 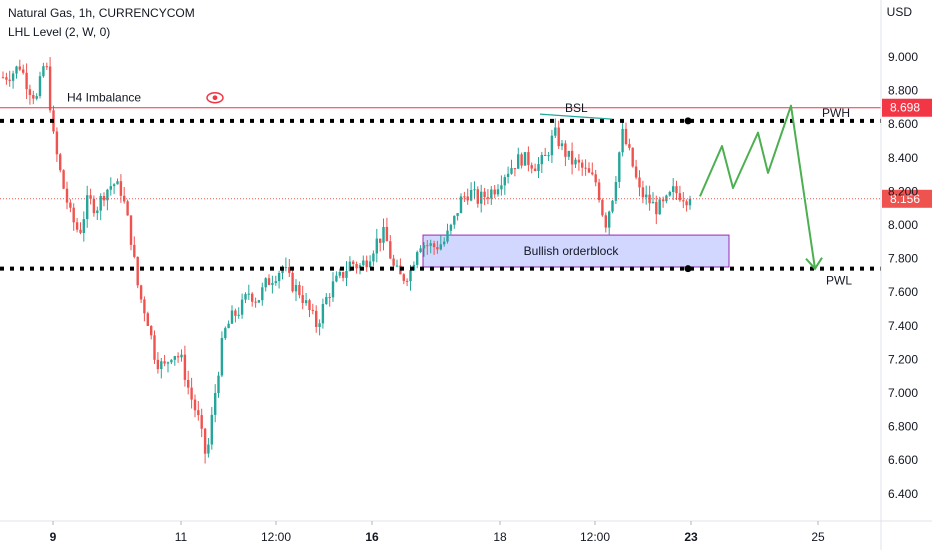 I want to click on projection-path, so click(x=757, y=186).